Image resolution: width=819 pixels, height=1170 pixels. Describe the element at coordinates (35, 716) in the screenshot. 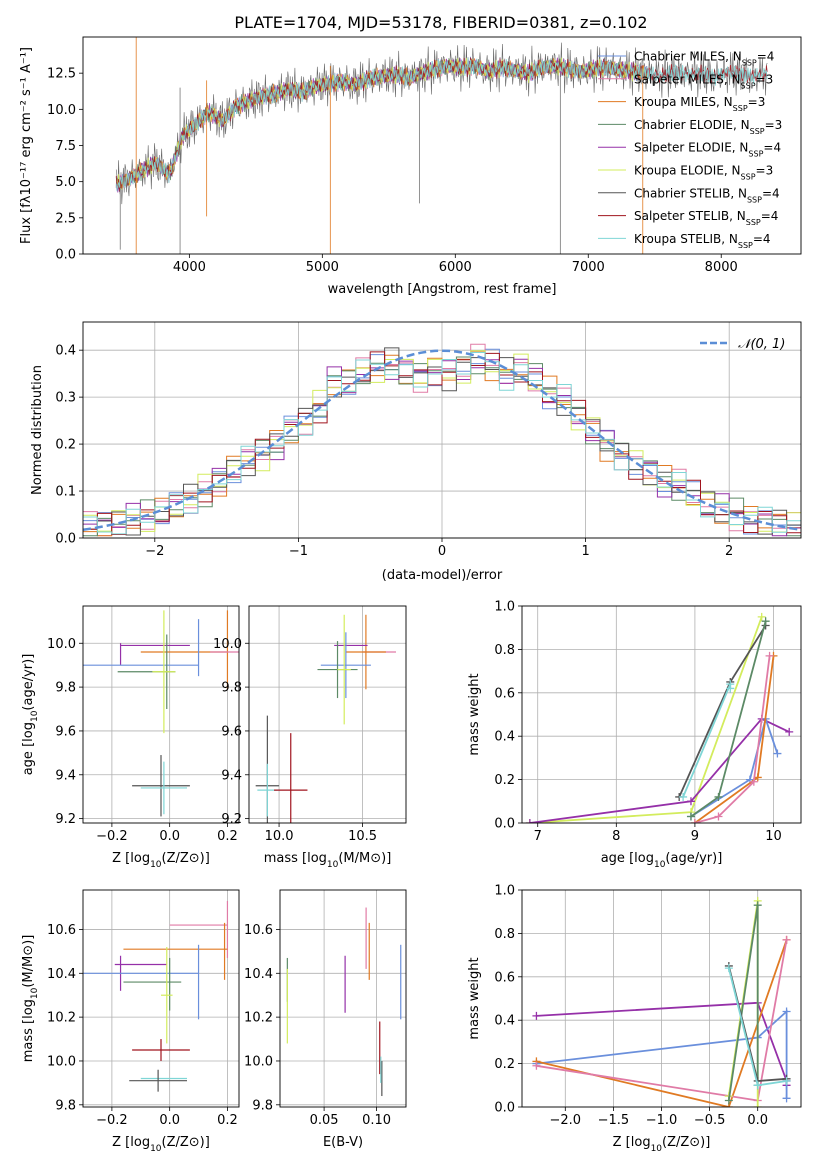

I see `age-metallicity-y-label-sub: 10` at that location.